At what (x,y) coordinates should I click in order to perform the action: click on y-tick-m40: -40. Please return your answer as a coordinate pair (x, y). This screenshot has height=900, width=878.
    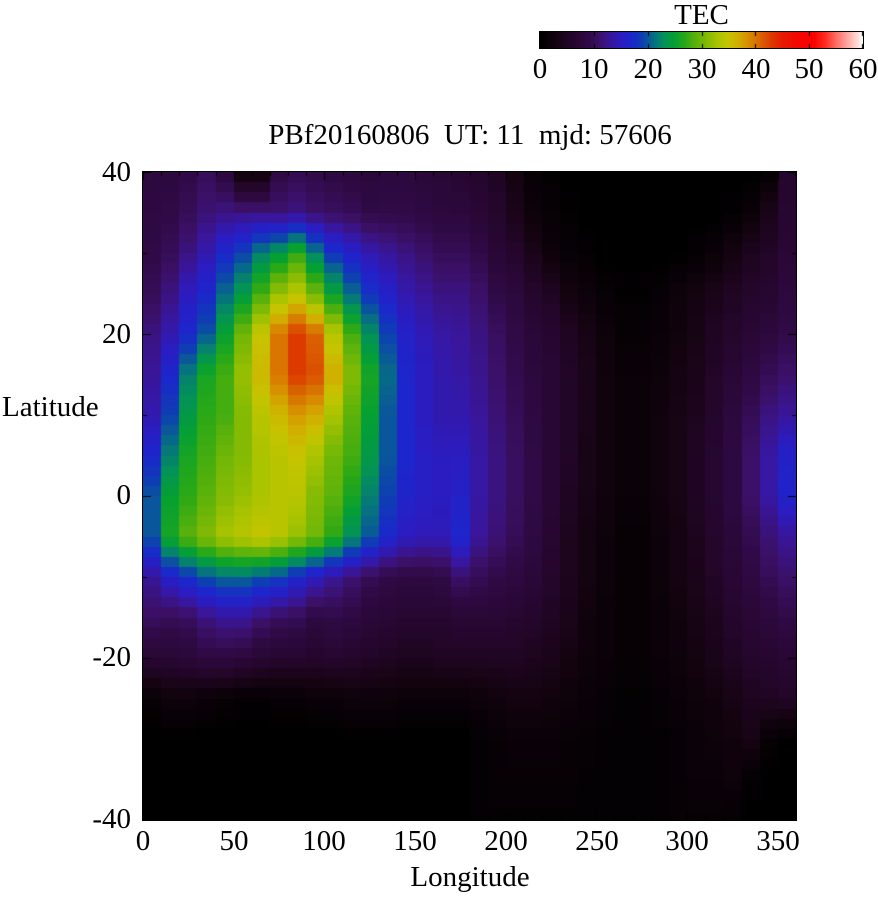
    Looking at the image, I should click on (111, 819).